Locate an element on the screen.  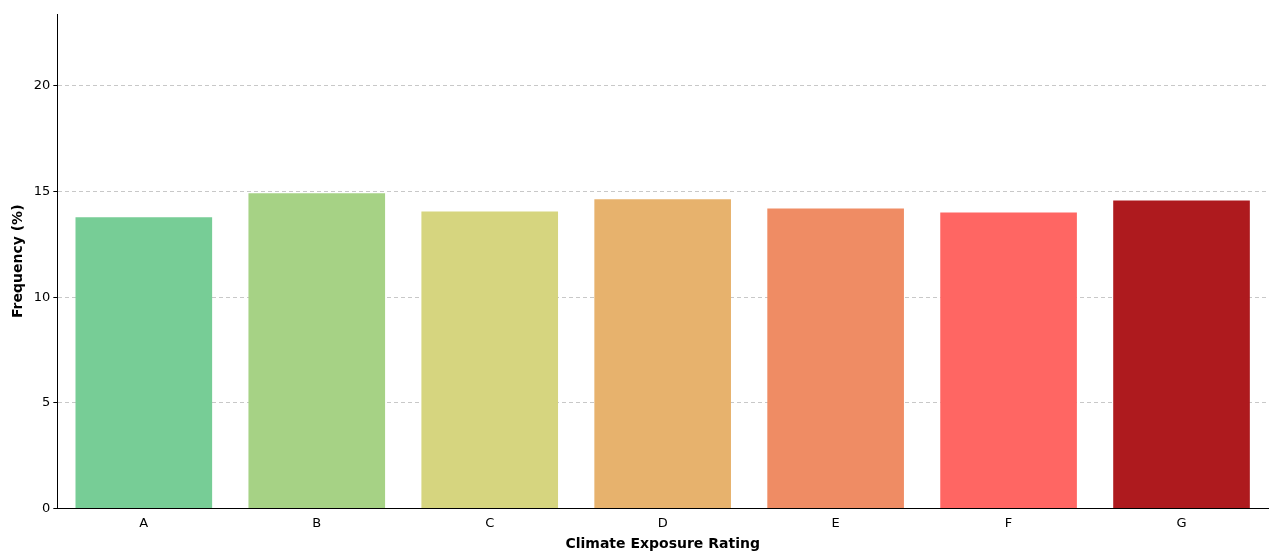
x-tick-label: C is located at coordinates (490, 522).